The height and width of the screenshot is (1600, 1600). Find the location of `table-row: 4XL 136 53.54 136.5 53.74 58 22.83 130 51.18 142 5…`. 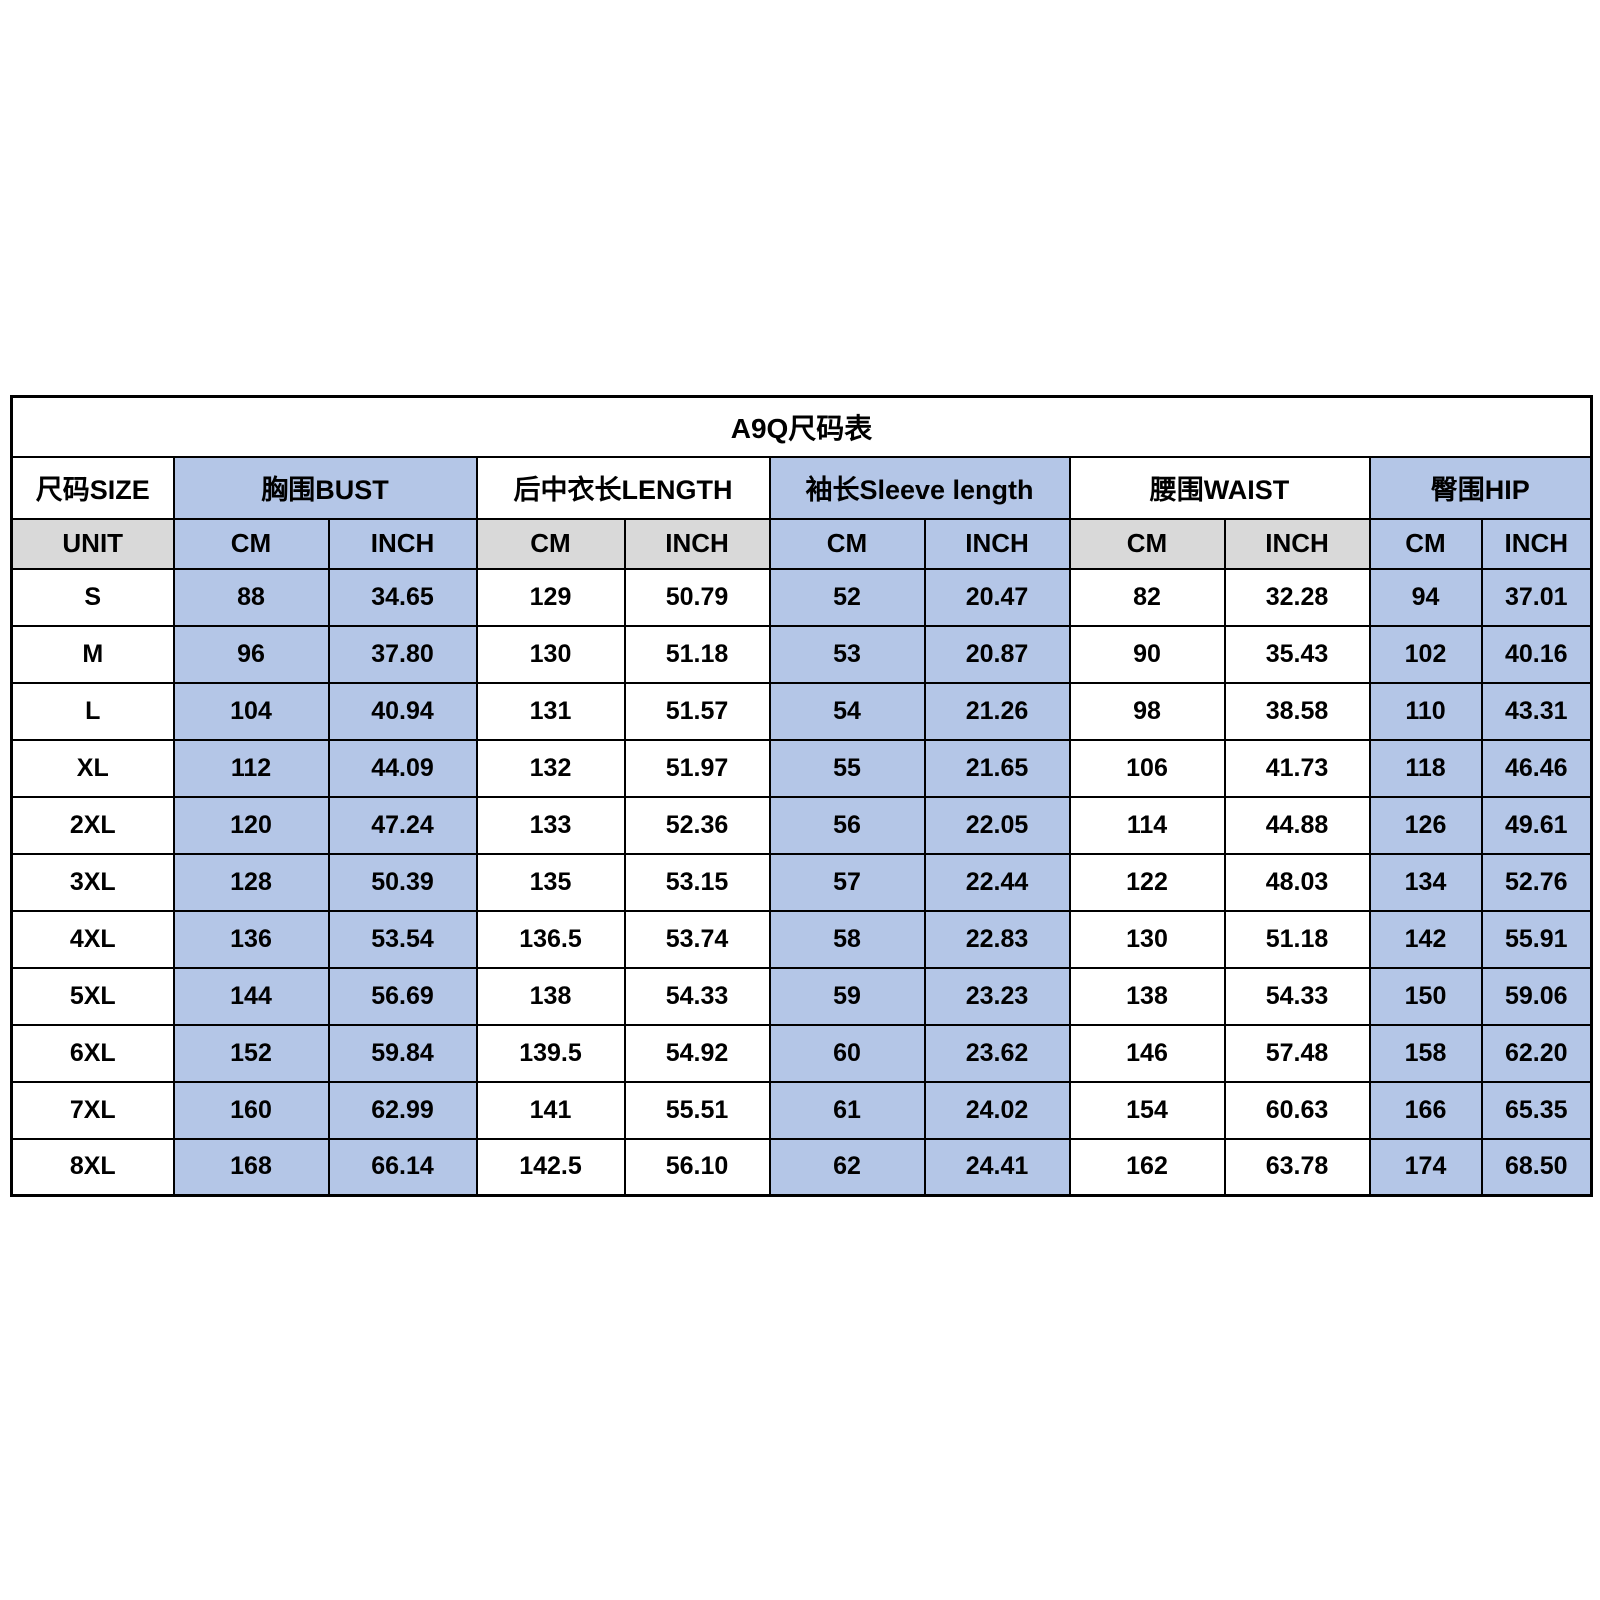

table-row: 4XL 136 53.54 136.5 53.74 58 22.83 130 51.18 142 5… is located at coordinates (801, 939).